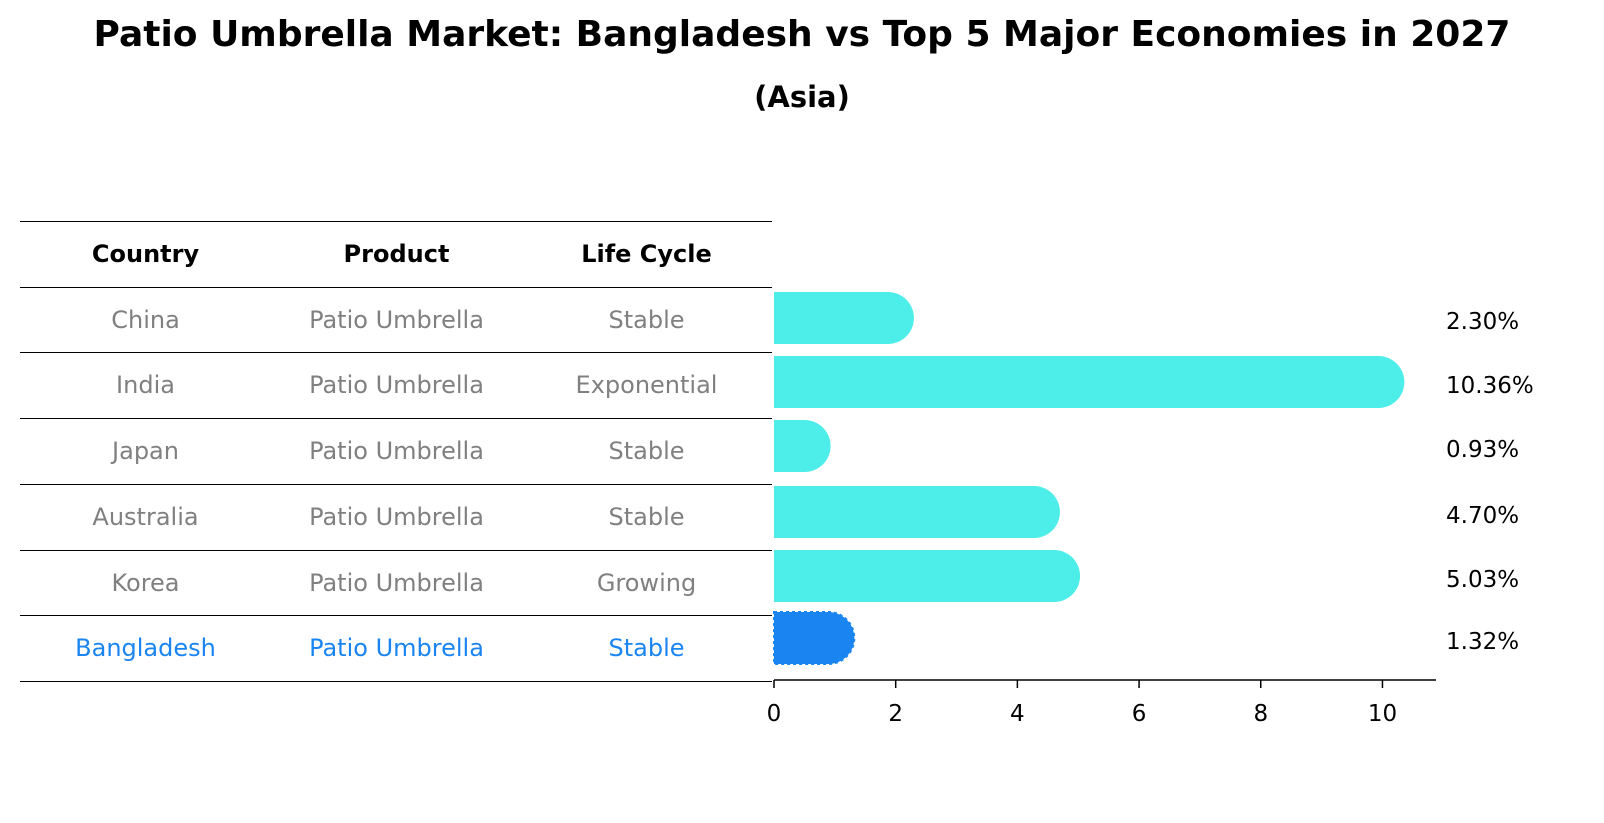  What do you see at coordinates (1490, 386) in the screenshot?
I see `value-label: 10.36%` at bounding box center [1490, 386].